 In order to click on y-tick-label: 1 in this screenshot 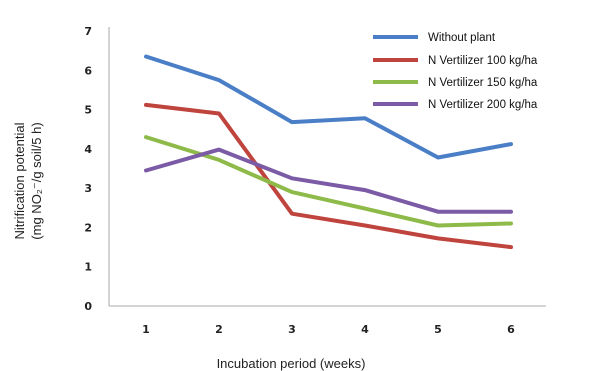, I will do `click(88, 267)`.